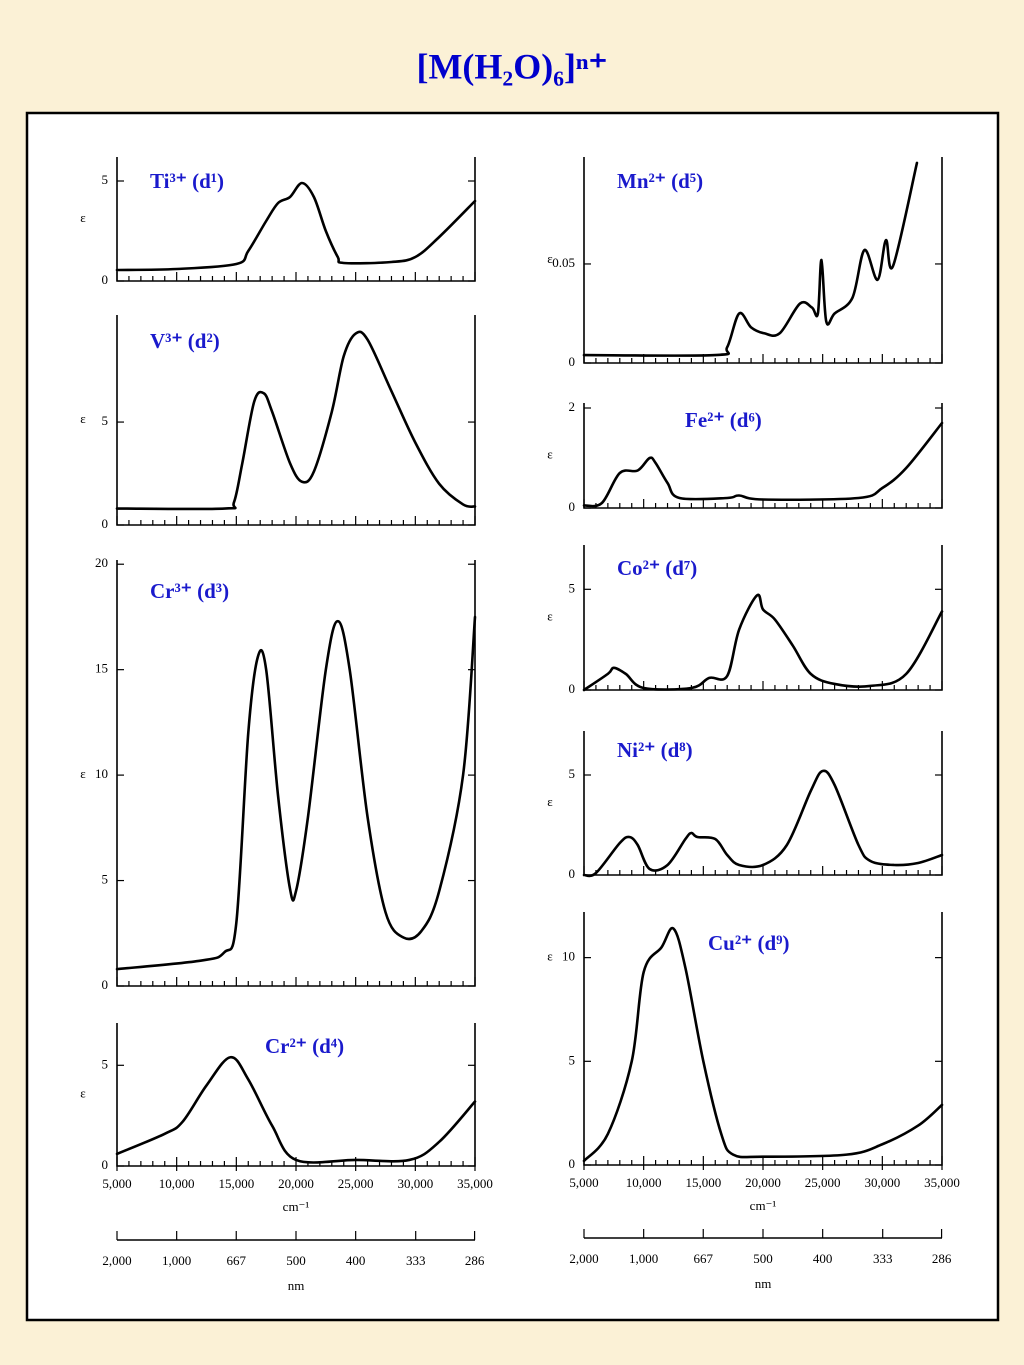 The height and width of the screenshot is (1365, 1024). I want to click on panel-label: Fe²⁺ (d⁶), so click(723, 420).